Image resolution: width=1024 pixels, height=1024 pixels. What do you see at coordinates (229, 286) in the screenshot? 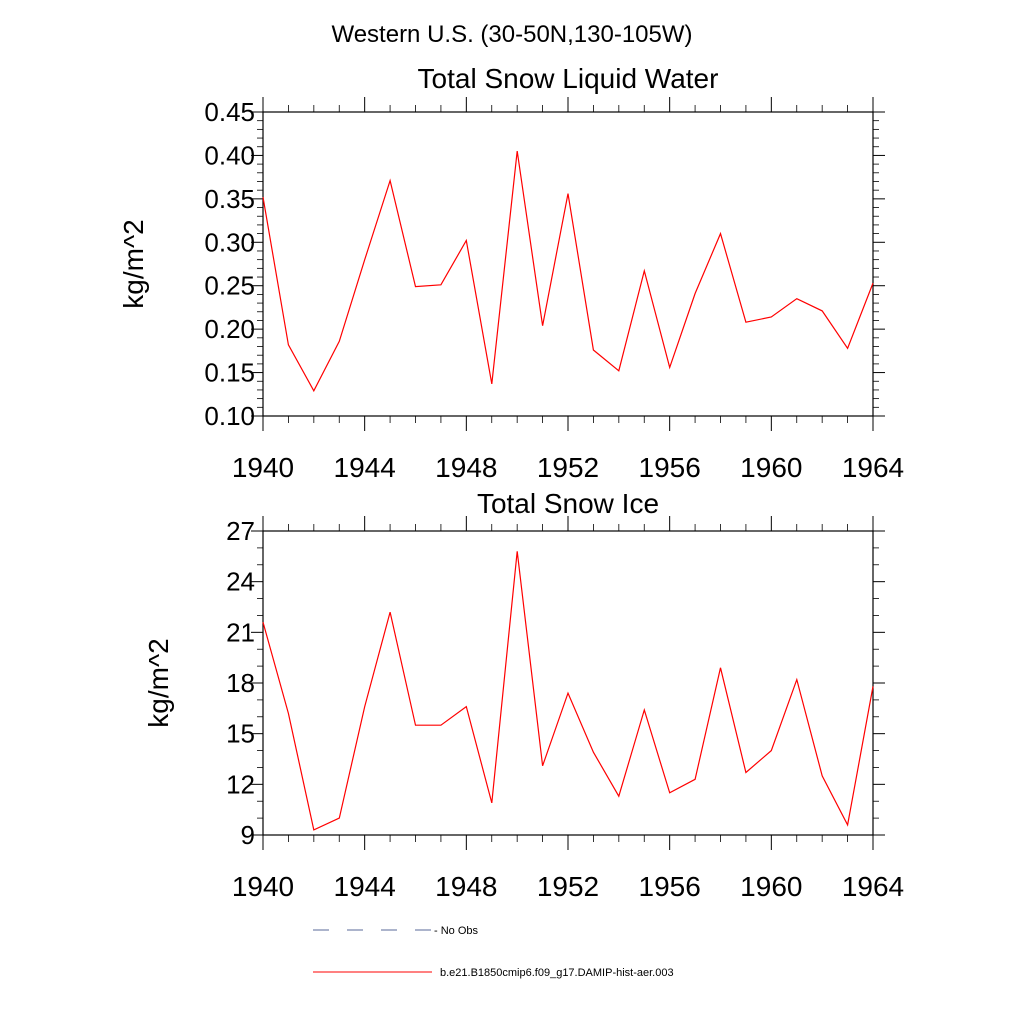
I see `y-tick-label: 0.25` at bounding box center [229, 286].